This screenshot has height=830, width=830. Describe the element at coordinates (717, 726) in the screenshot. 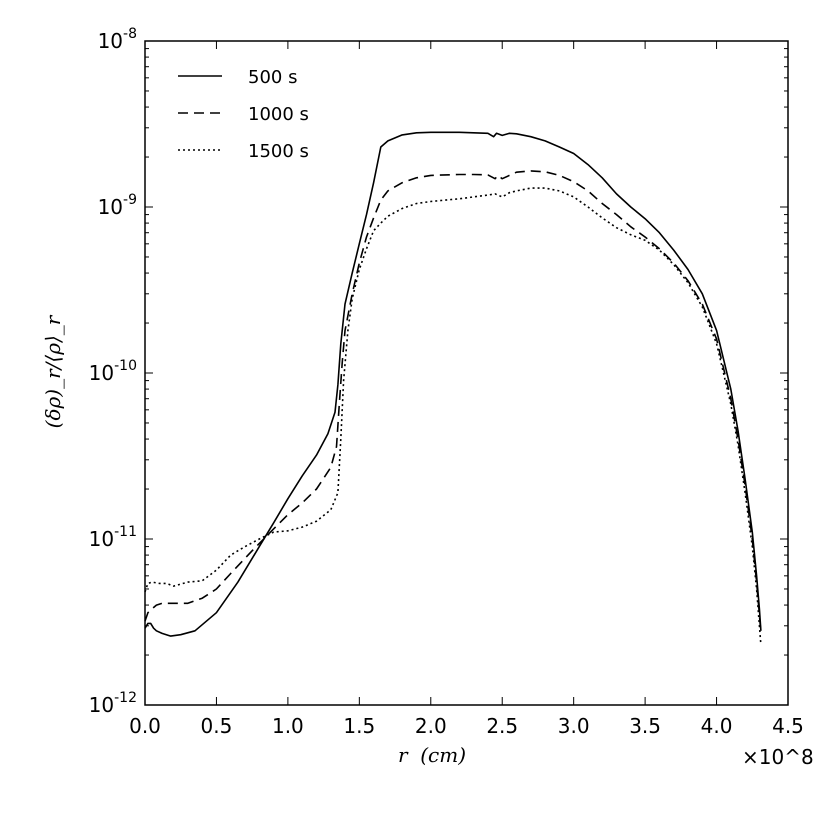

I see `x-tick-label: 4.0` at that location.